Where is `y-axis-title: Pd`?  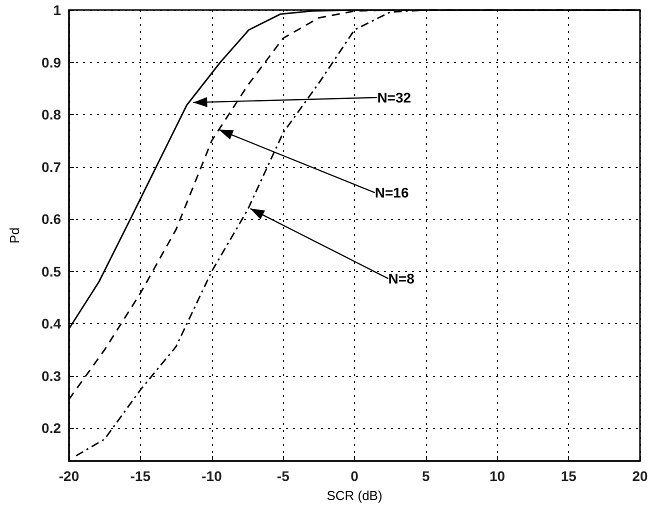 y-axis-title: Pd is located at coordinates (14, 236).